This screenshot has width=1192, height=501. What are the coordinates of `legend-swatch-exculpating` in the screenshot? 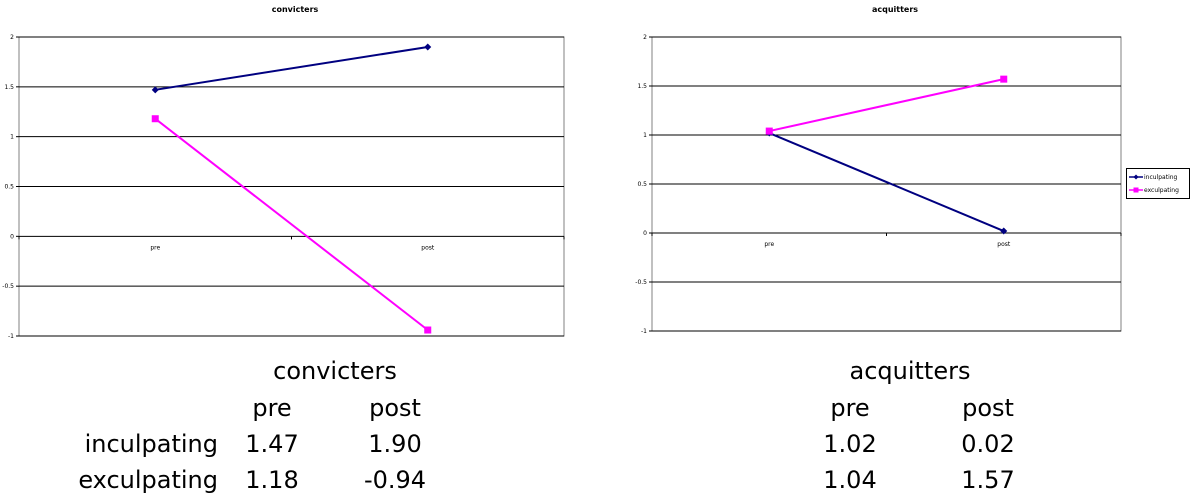 It's located at (1136, 190).